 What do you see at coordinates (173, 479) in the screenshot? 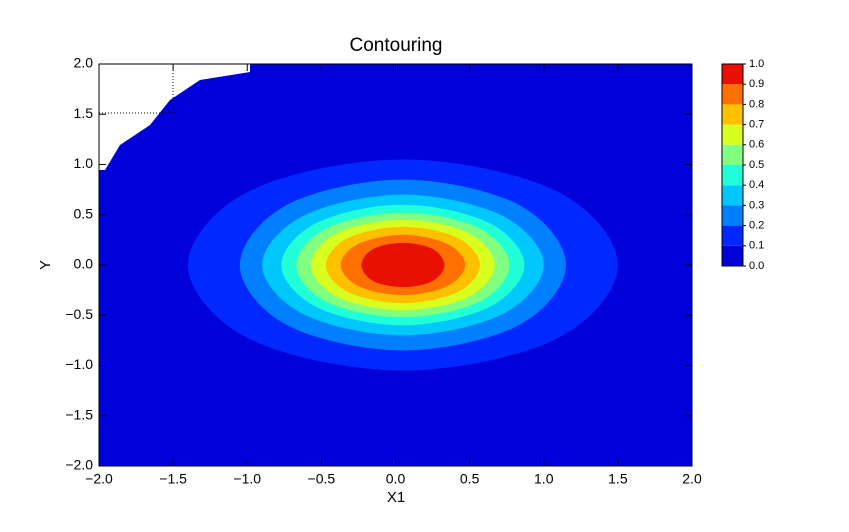
I see `x-tick-label: −1.5` at bounding box center [173, 479].